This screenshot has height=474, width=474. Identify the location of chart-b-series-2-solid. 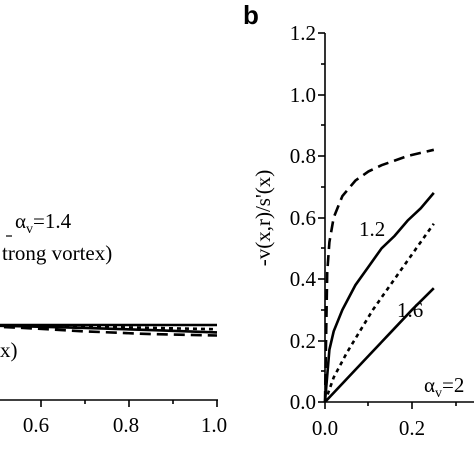
(379, 297).